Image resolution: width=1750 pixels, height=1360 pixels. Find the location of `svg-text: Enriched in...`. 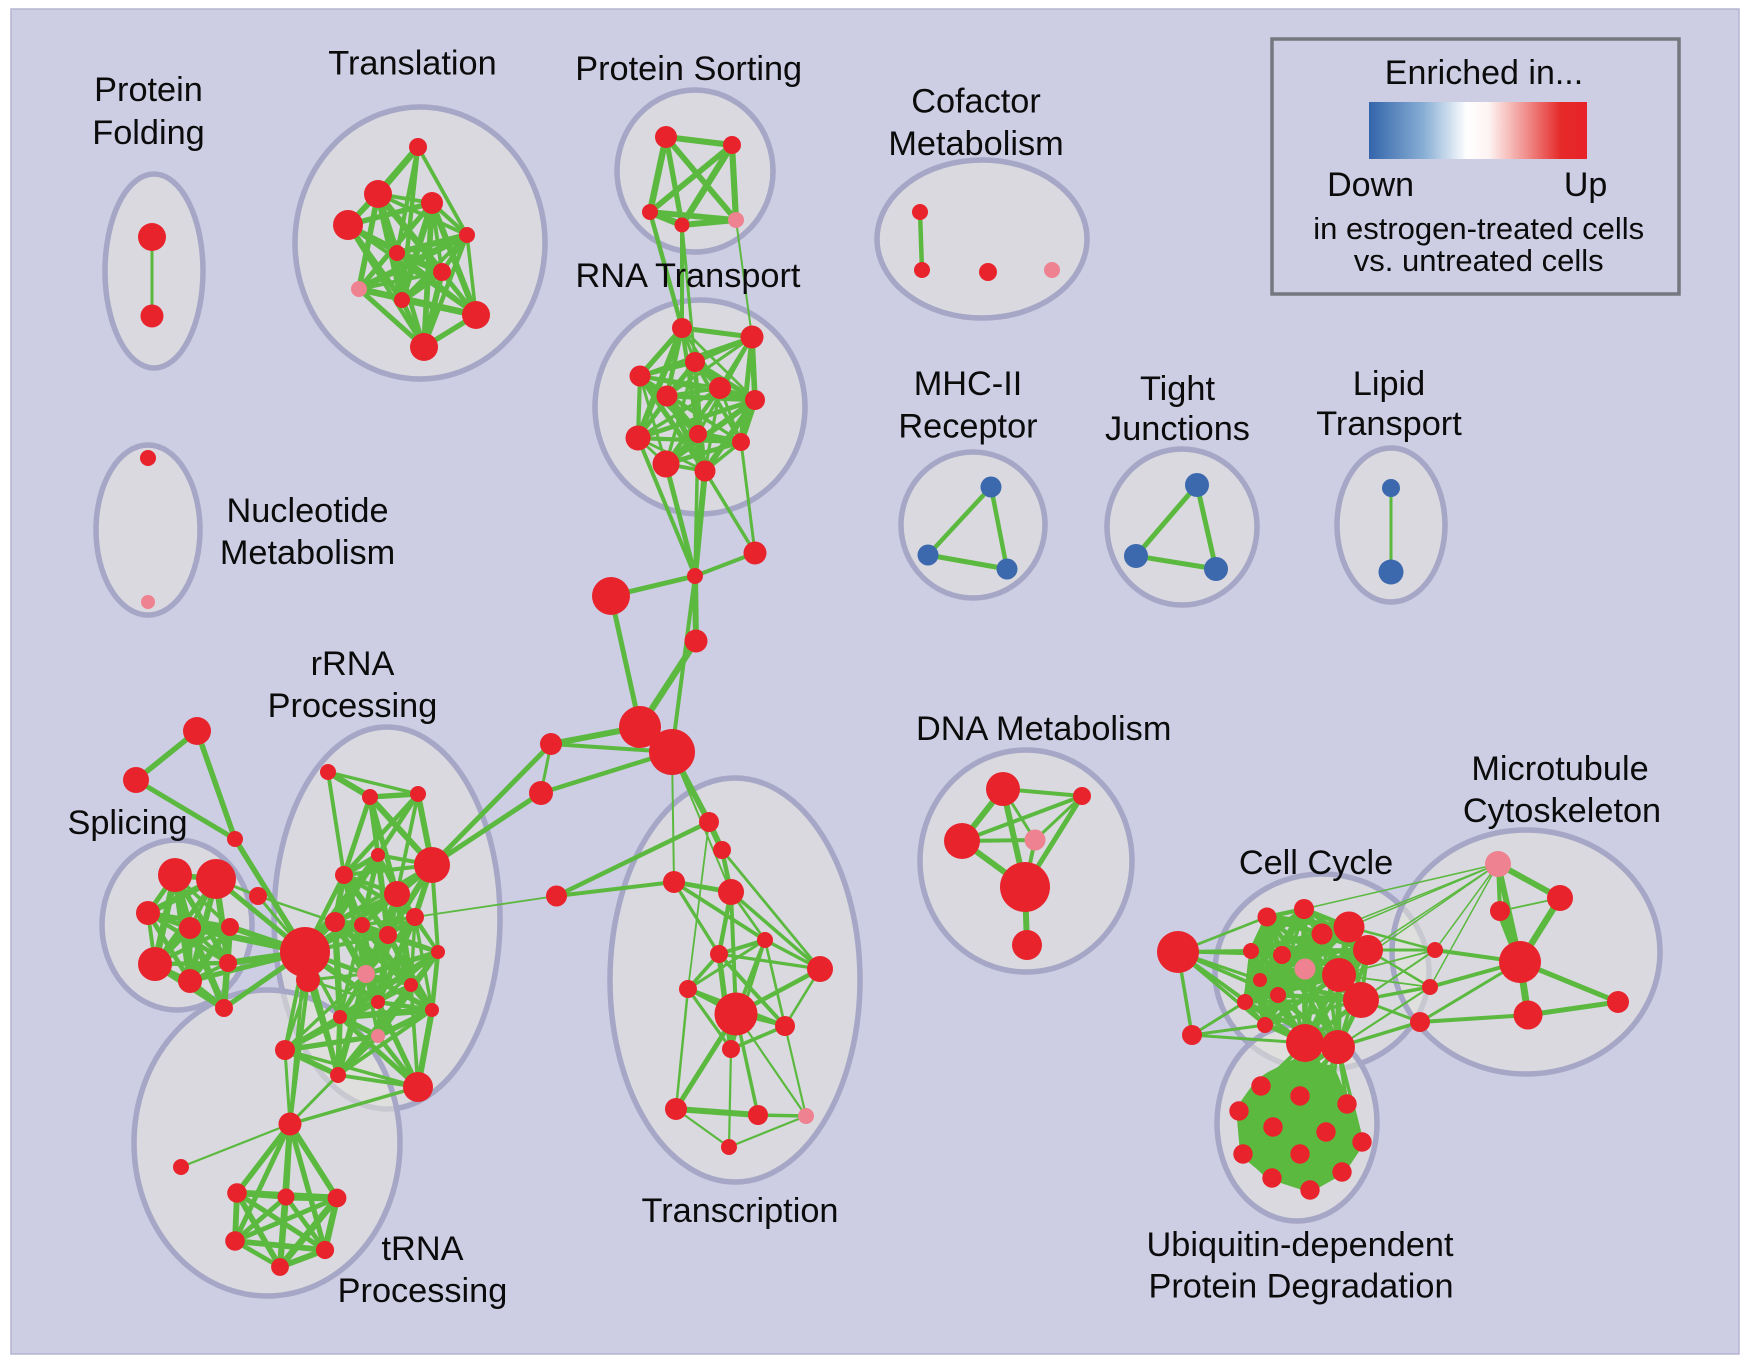

svg-text: Enriched in... is located at coordinates (1484, 73).